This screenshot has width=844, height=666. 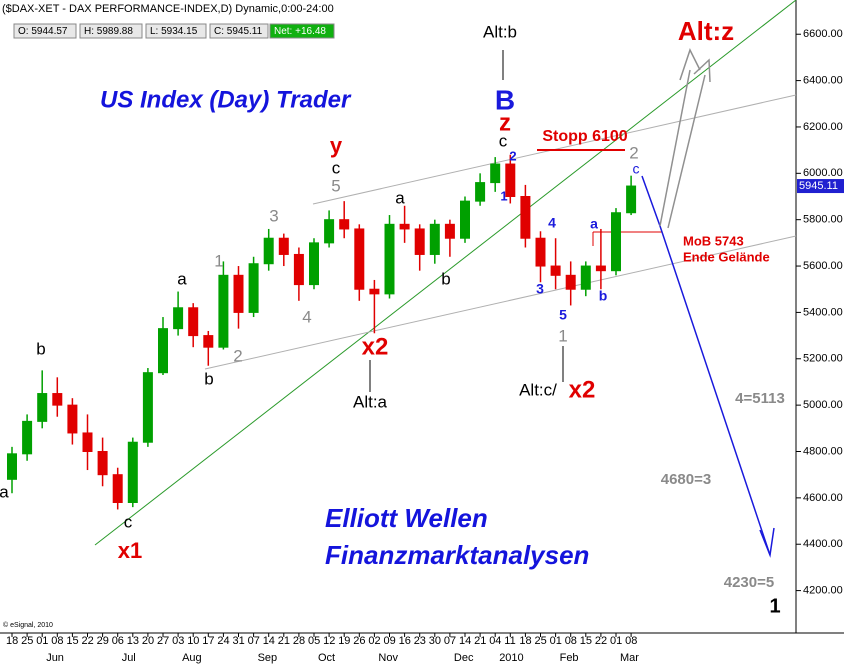 I want to click on x-tick-label: 01, so click(x=616, y=641).